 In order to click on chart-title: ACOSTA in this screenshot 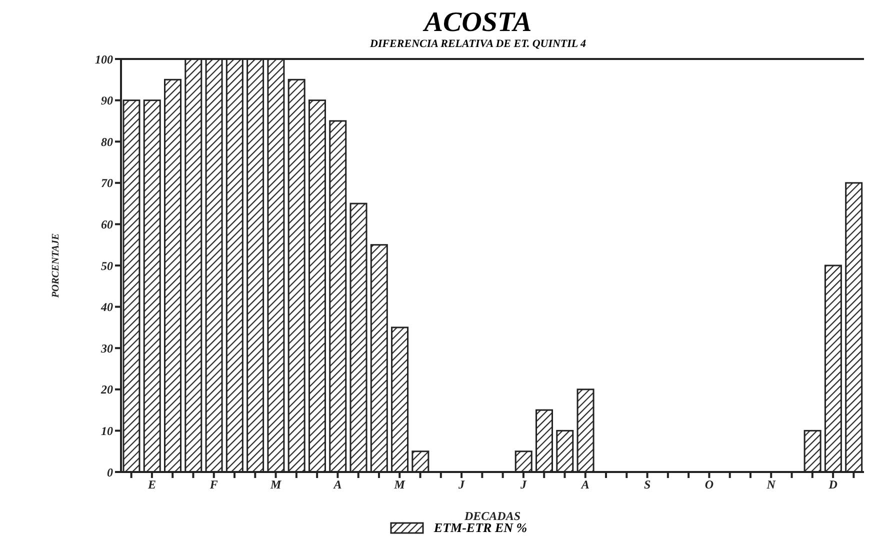, I will do `click(477, 22)`.